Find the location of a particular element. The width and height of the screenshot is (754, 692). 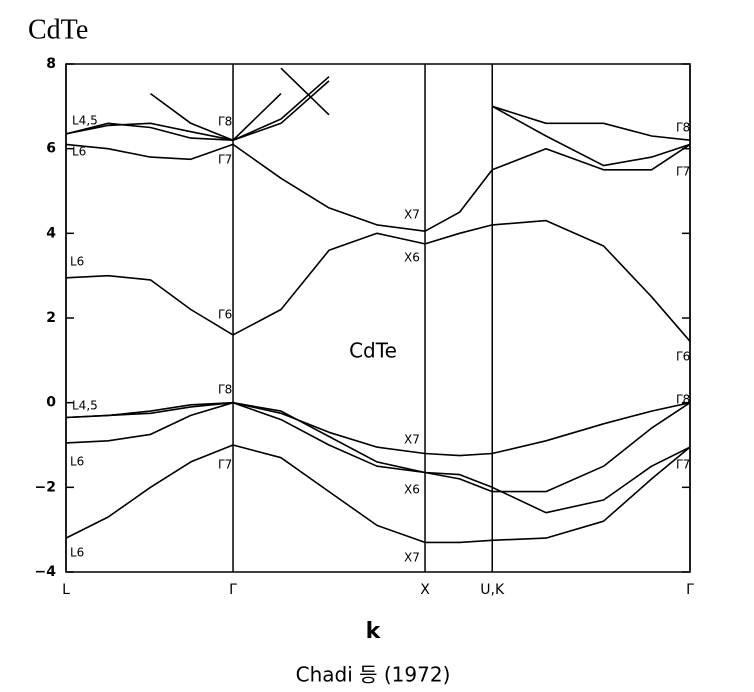

x-axis-label: k is located at coordinates (374, 631).